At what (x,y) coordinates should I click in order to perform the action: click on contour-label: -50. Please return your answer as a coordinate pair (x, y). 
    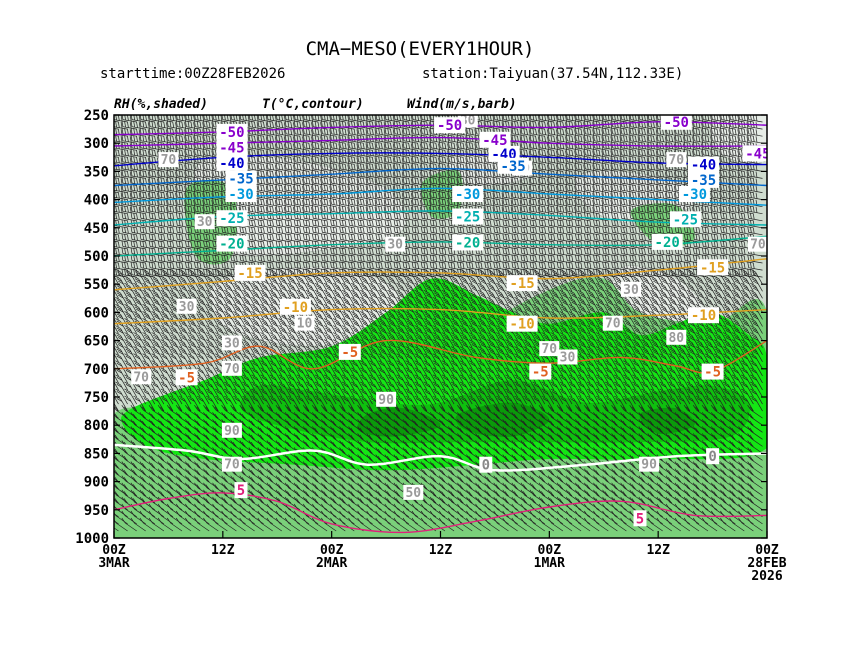
    Looking at the image, I should click on (231, 133).